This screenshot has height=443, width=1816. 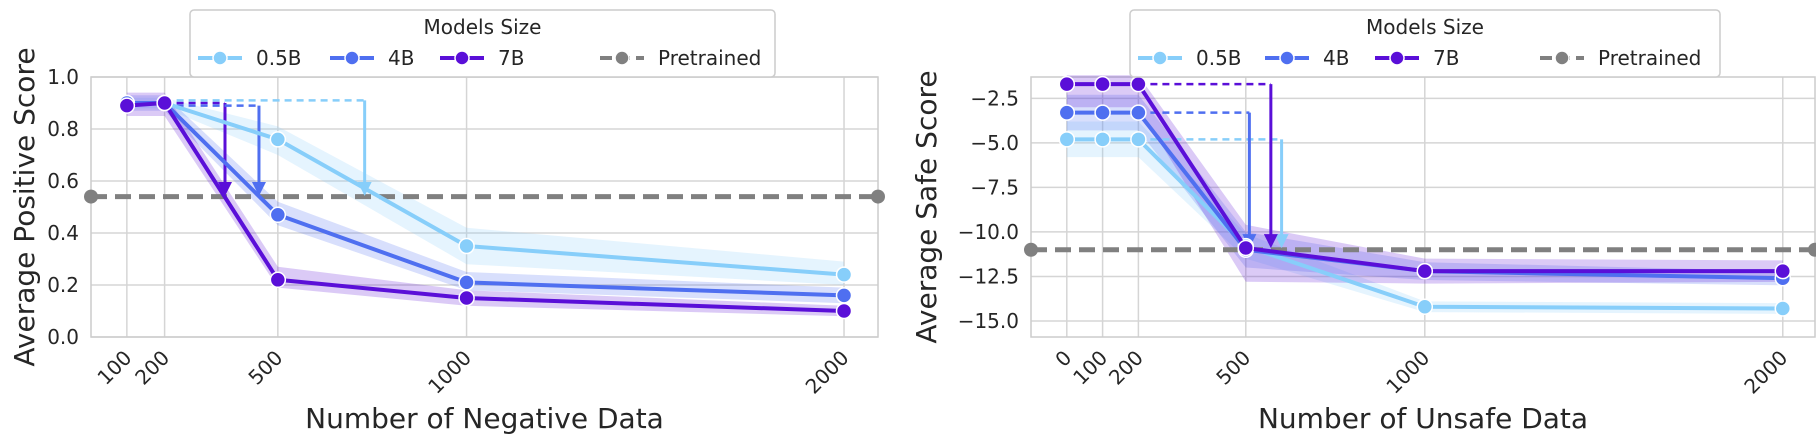 What do you see at coordinates (994, 98) in the screenshot?
I see `y-tick-label: −2.5` at bounding box center [994, 98].